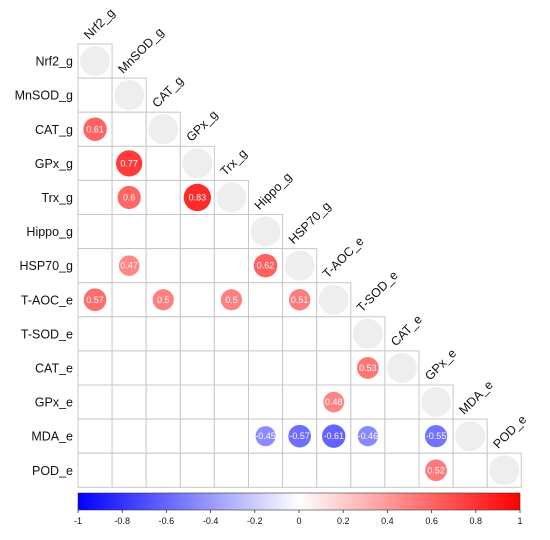  I want to click on cell-hsp70-g-gpx-g, so click(197, 266).